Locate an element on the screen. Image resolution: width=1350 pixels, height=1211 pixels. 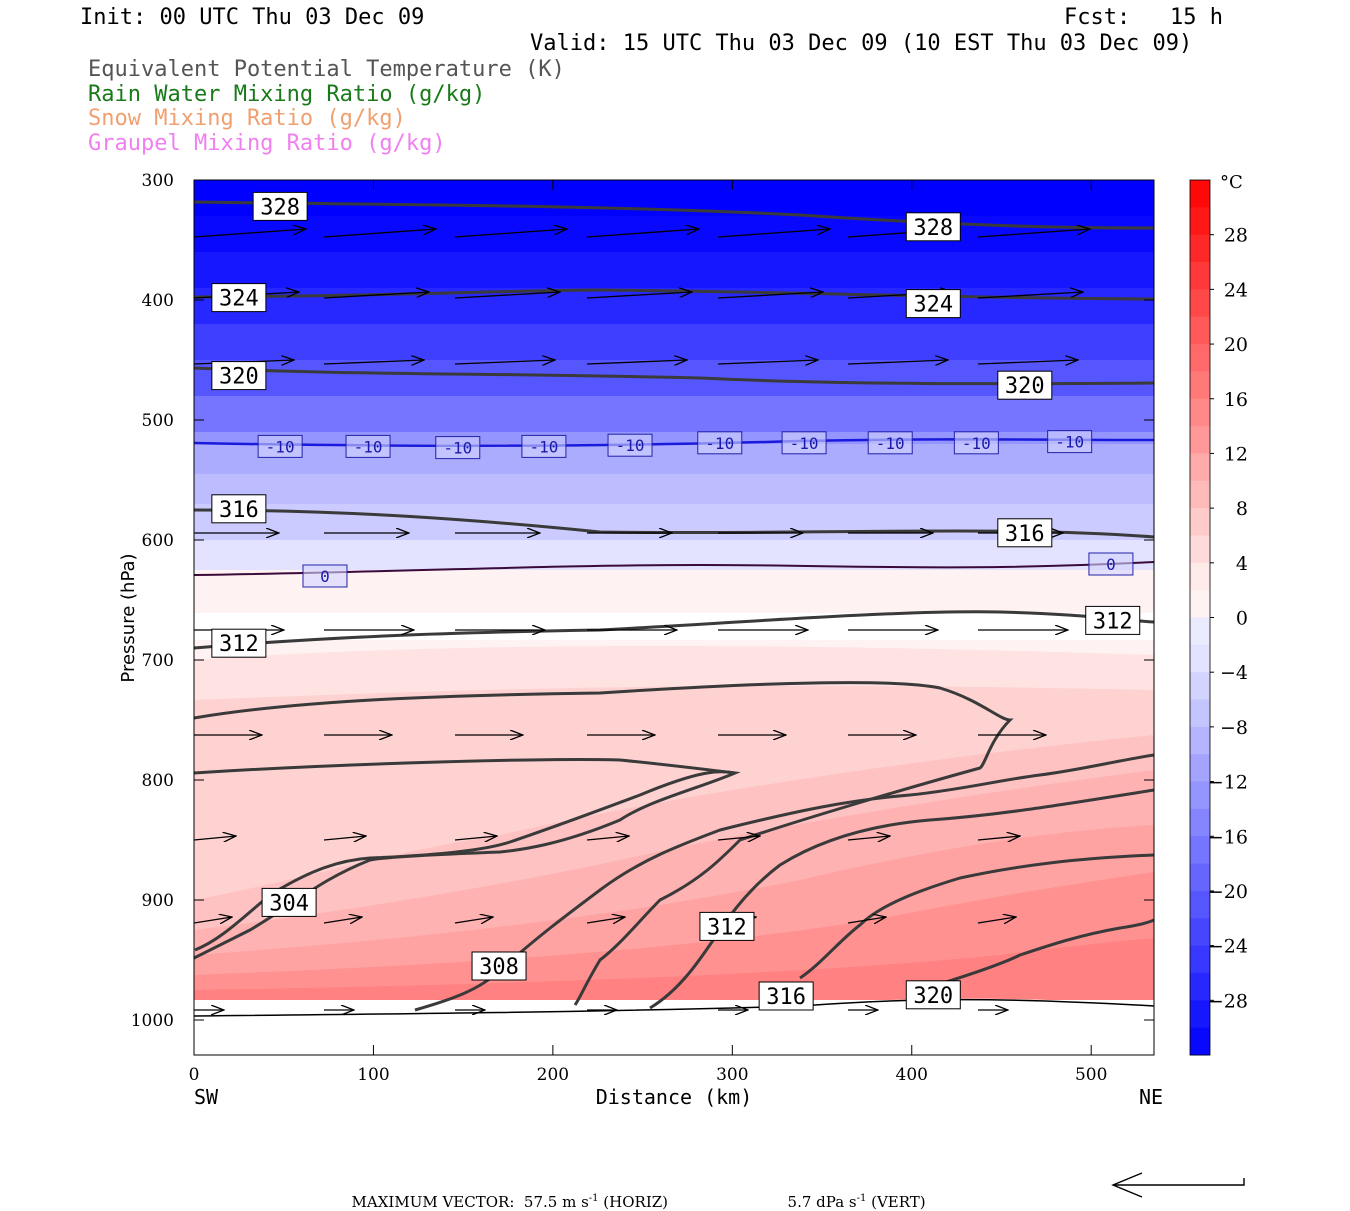
colorbar-tick-label: 12 is located at coordinates (1236, 454).